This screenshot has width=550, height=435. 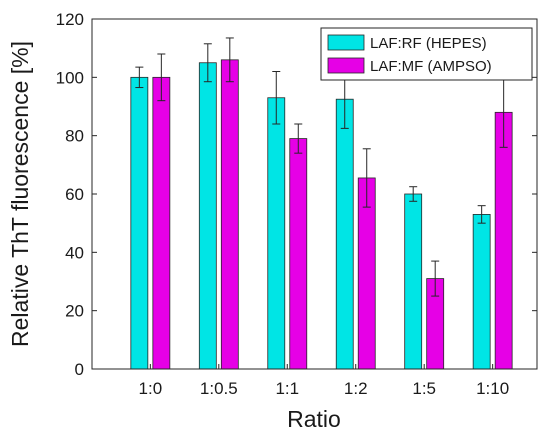 What do you see at coordinates (287, 388) in the screenshot?
I see `x-tick-label: 1:1` at bounding box center [287, 388].